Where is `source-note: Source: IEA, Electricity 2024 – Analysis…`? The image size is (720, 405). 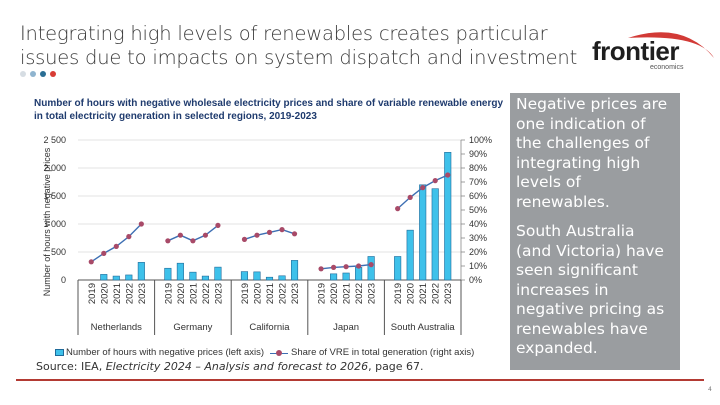 source-note: Source: IEA, Electricity 2024 – Analysis… is located at coordinates (230, 366).